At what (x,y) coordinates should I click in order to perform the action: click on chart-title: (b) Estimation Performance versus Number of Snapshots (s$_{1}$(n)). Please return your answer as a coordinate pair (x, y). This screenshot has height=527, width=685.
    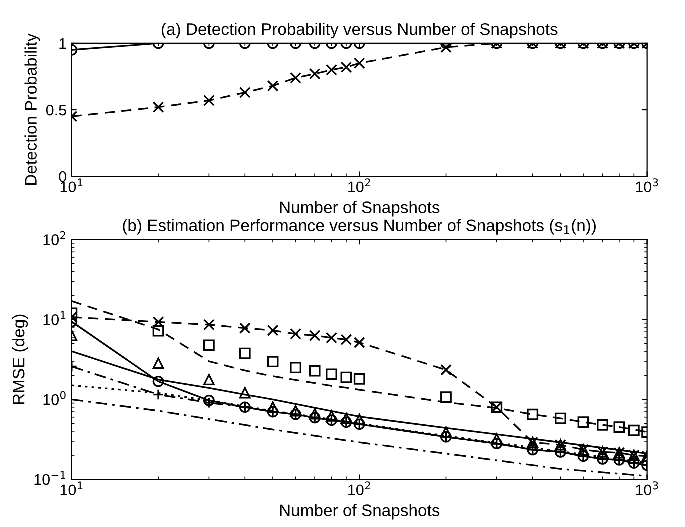
    Looking at the image, I should click on (359, 227).